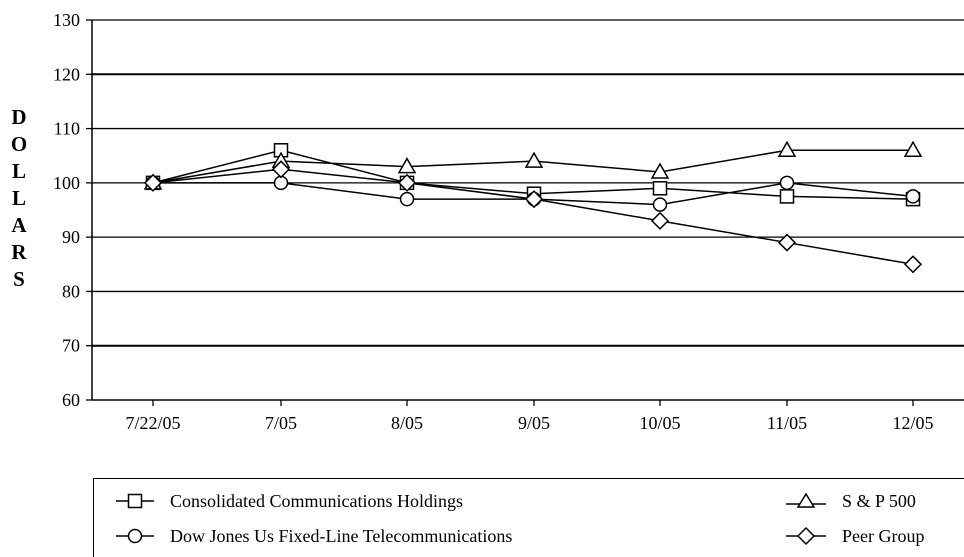 The width and height of the screenshot is (964, 557). What do you see at coordinates (19, 279) in the screenshot?
I see `y-axis-label-letter: S` at bounding box center [19, 279].